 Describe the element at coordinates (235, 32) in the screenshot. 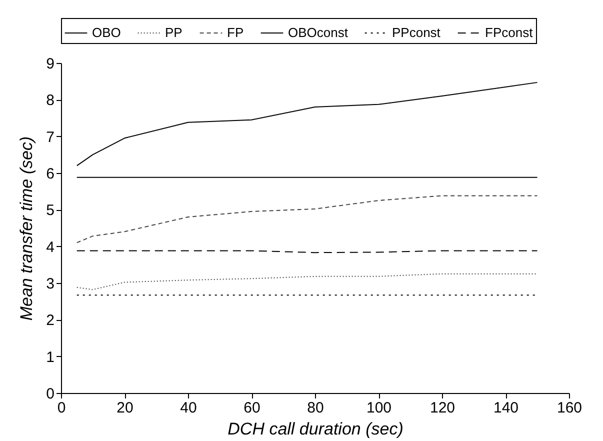

I see `legend-label: FP` at that location.